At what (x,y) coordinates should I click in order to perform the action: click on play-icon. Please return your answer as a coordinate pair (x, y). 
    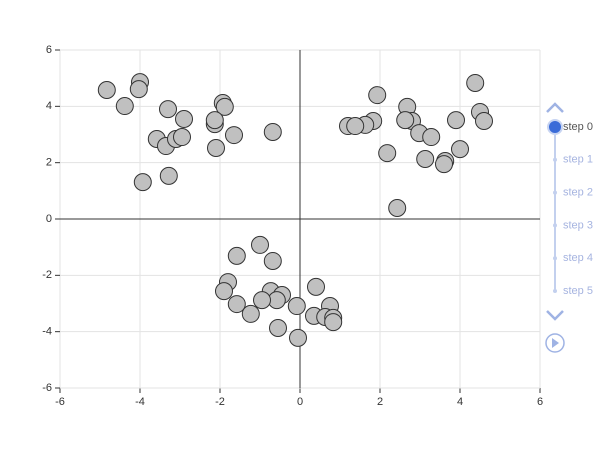
    Looking at the image, I should click on (555, 343).